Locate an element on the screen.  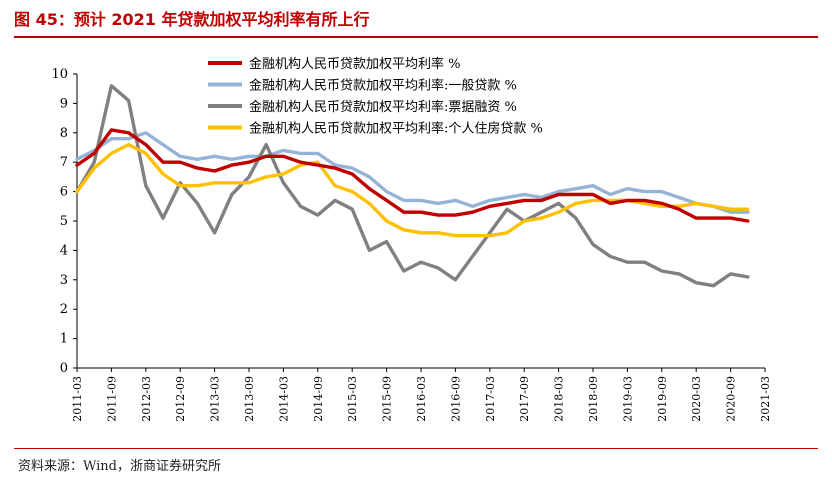
footer-rule is located at coordinates (416, 448).